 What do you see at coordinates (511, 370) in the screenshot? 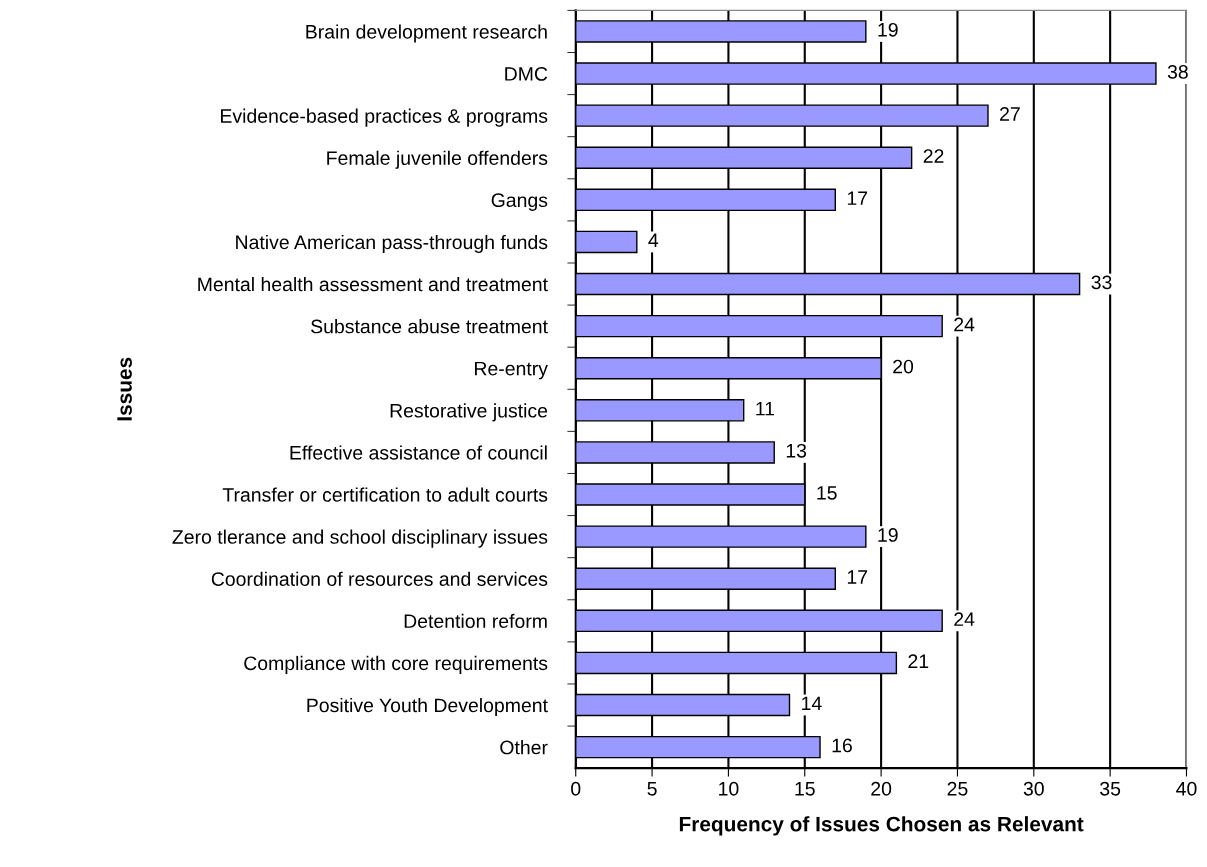
I see `y-tick-label: Re-entry` at bounding box center [511, 370].